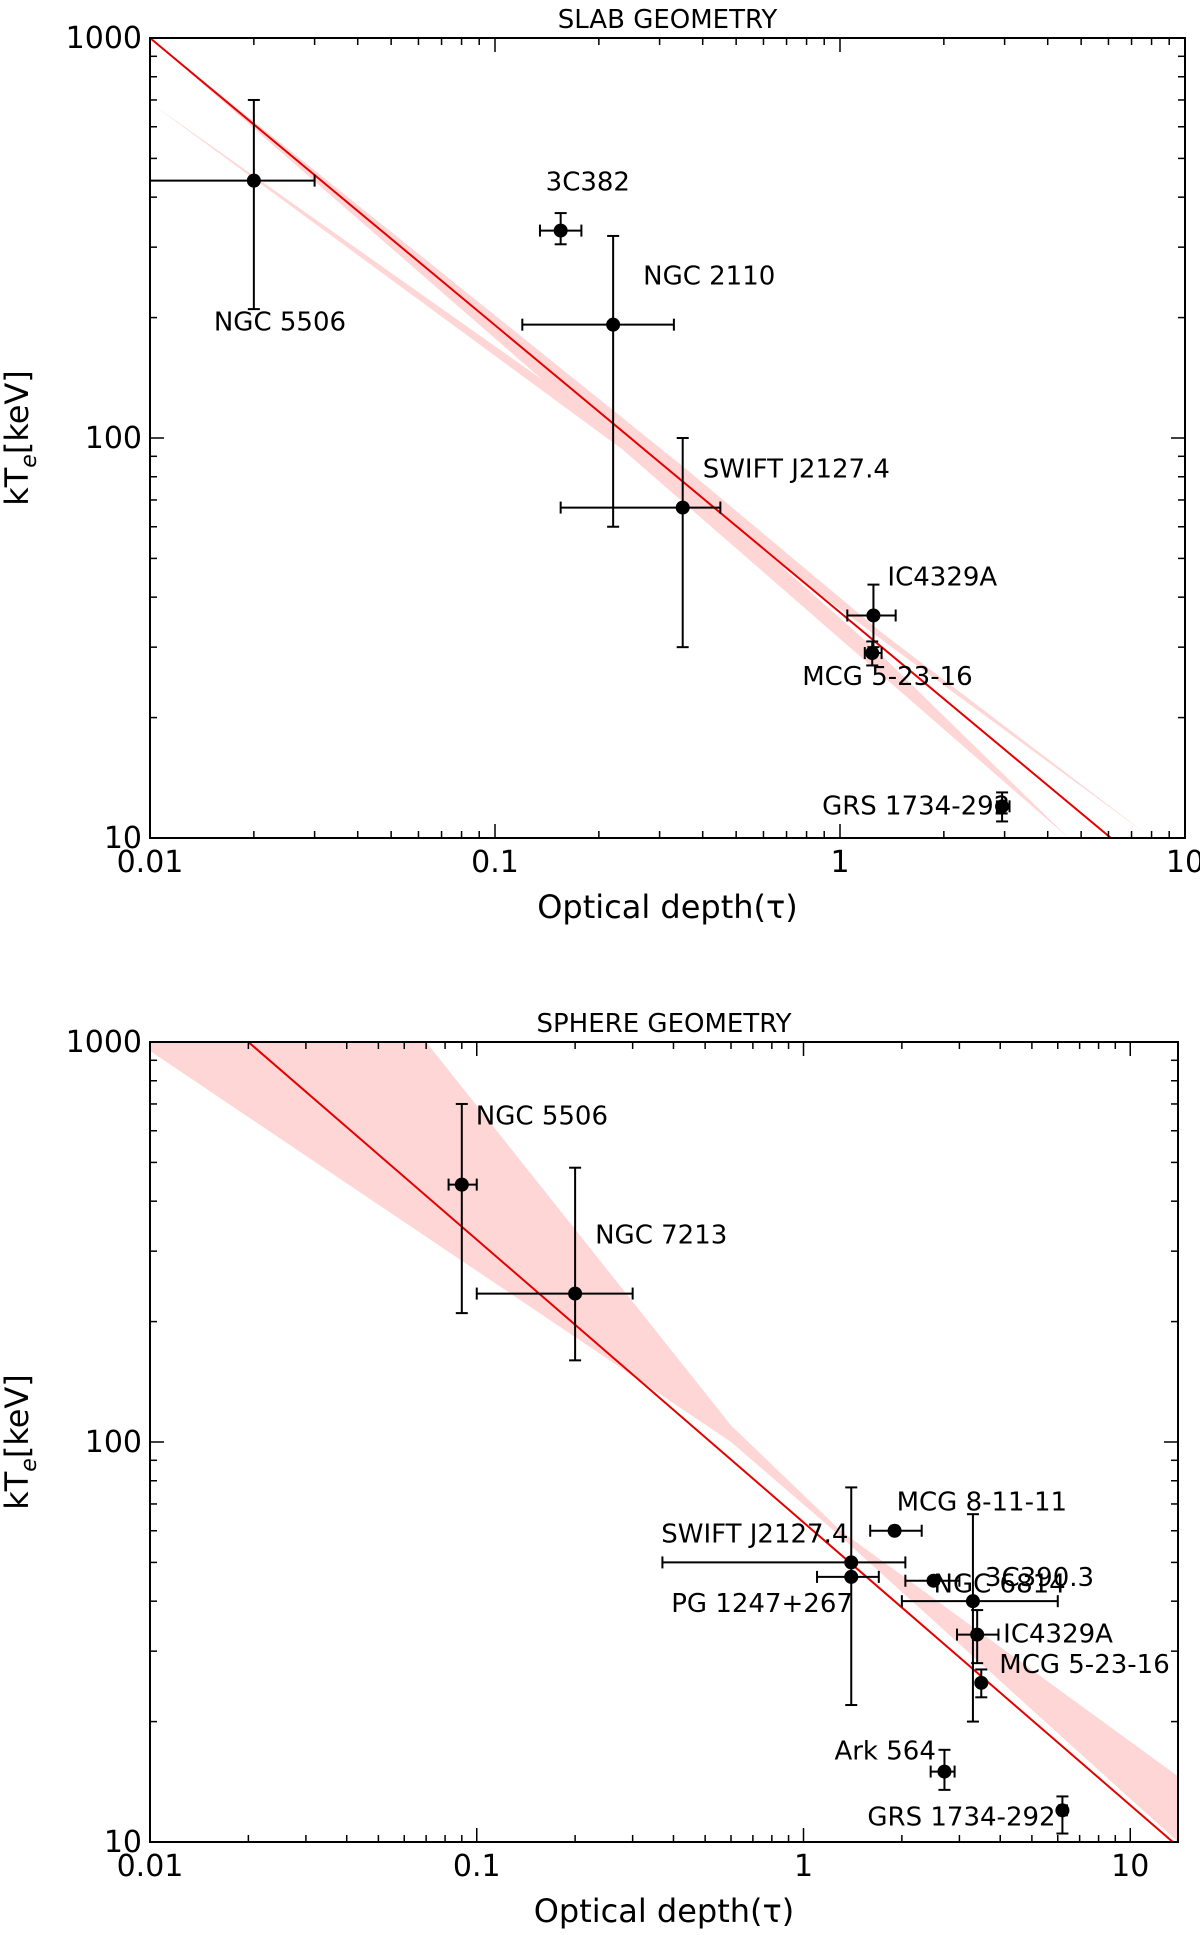 Image resolution: width=1200 pixels, height=1935 pixels. I want to click on sphere-point-label: MCG 8-11-11, so click(982, 1503).